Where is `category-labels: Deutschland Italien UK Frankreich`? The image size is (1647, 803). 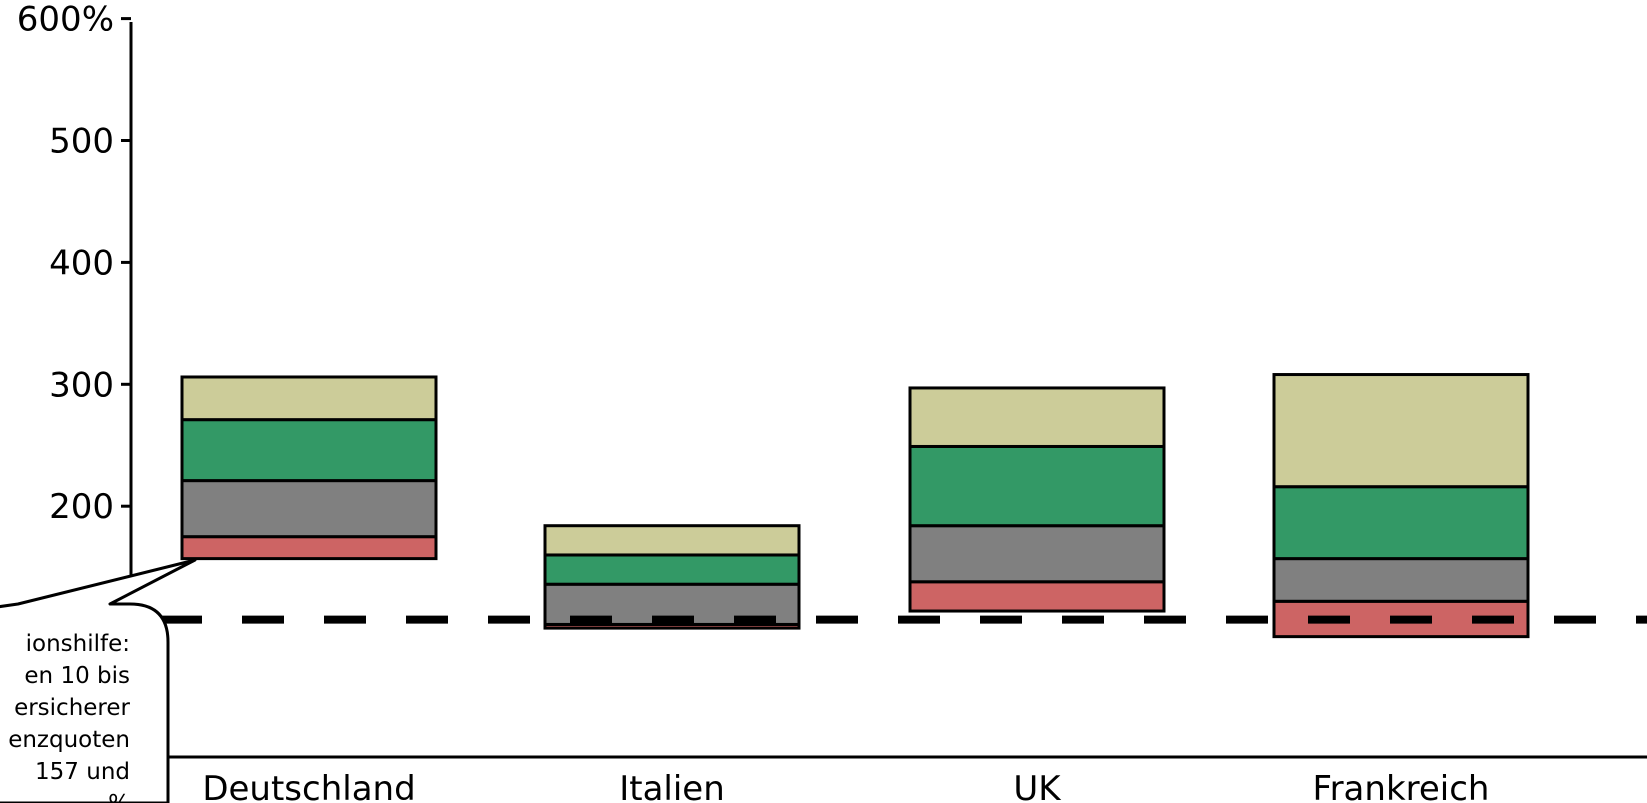 category-labels: Deutschland Italien UK Frankreich is located at coordinates (907, 779).